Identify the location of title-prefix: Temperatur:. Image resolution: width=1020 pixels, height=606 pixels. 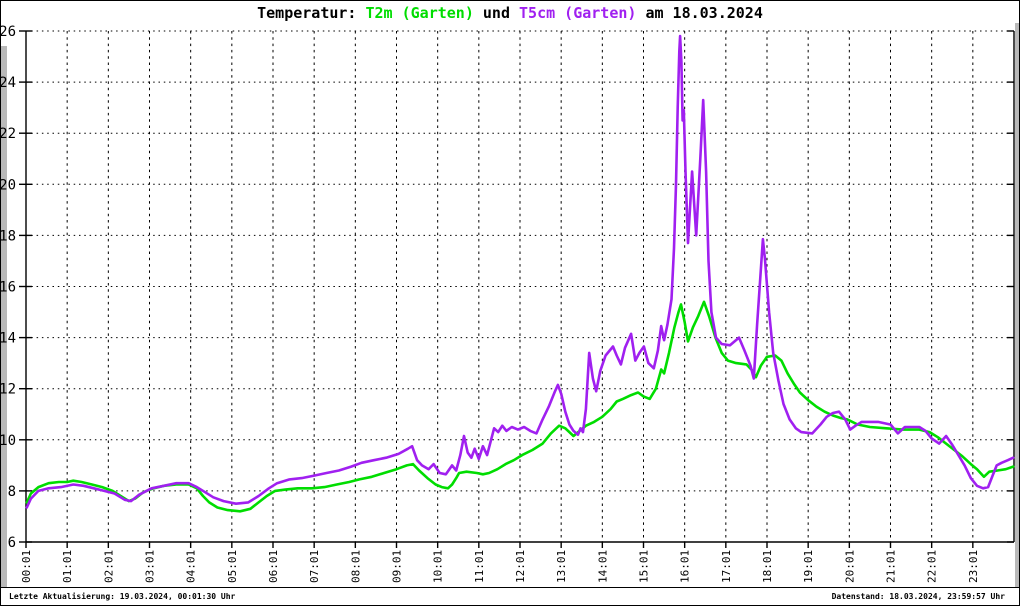
(311, 13).